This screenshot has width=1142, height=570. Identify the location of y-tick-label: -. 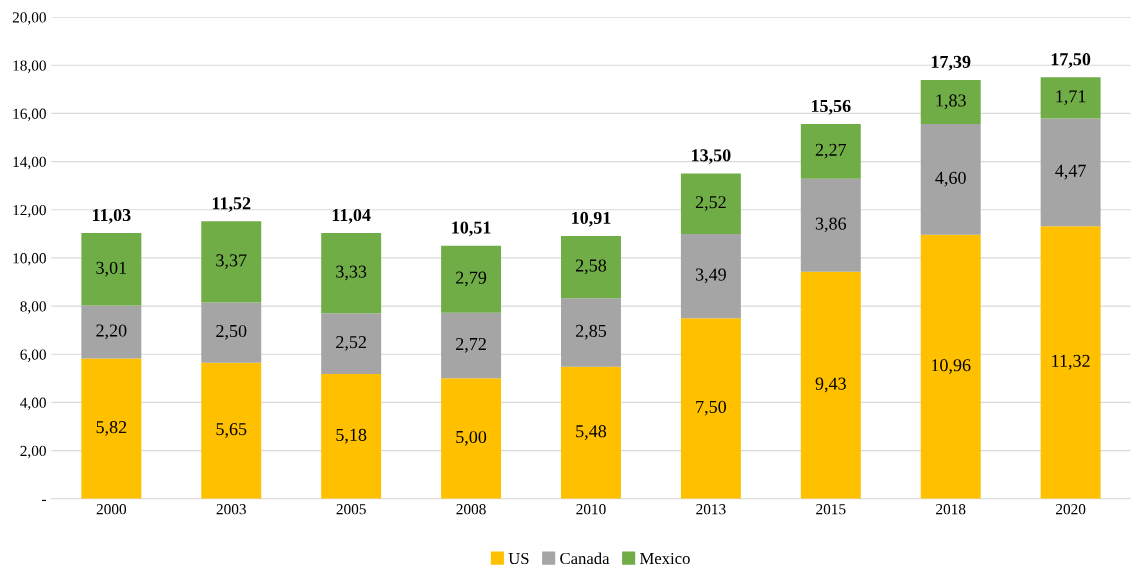
(44, 500).